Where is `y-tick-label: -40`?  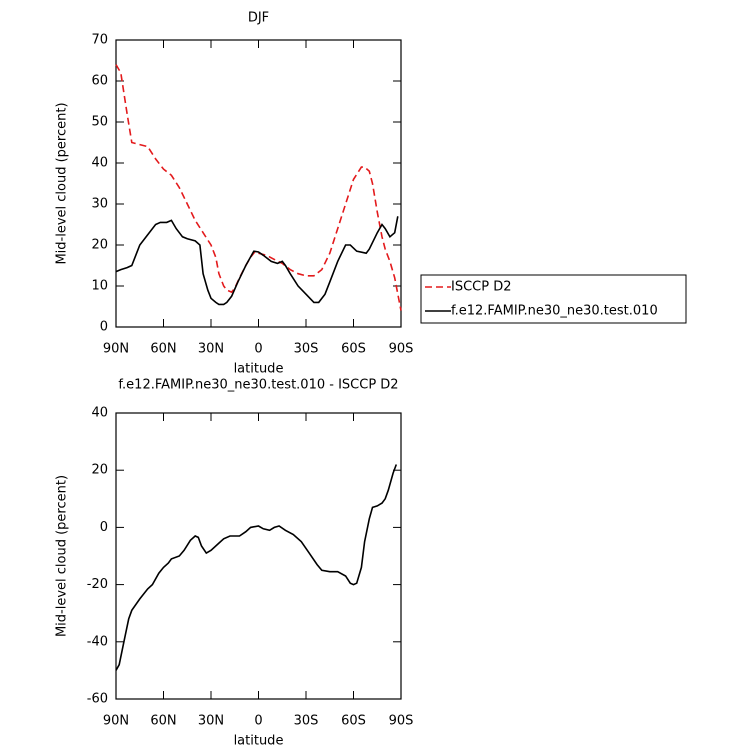
y-tick-label: -40 is located at coordinates (97, 641).